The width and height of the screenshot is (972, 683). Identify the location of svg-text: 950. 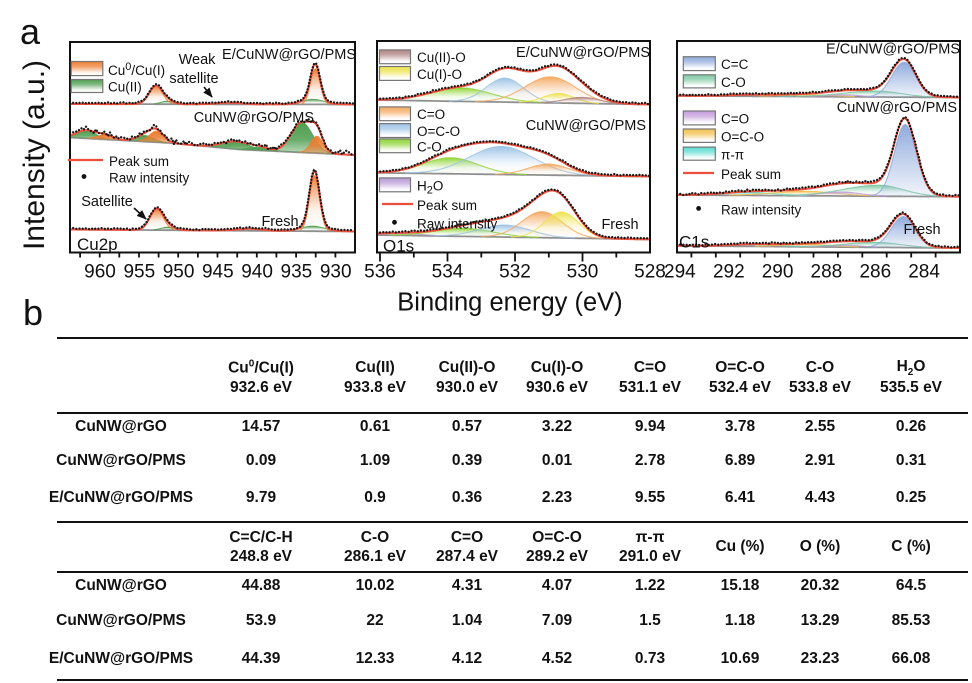
(179, 272).